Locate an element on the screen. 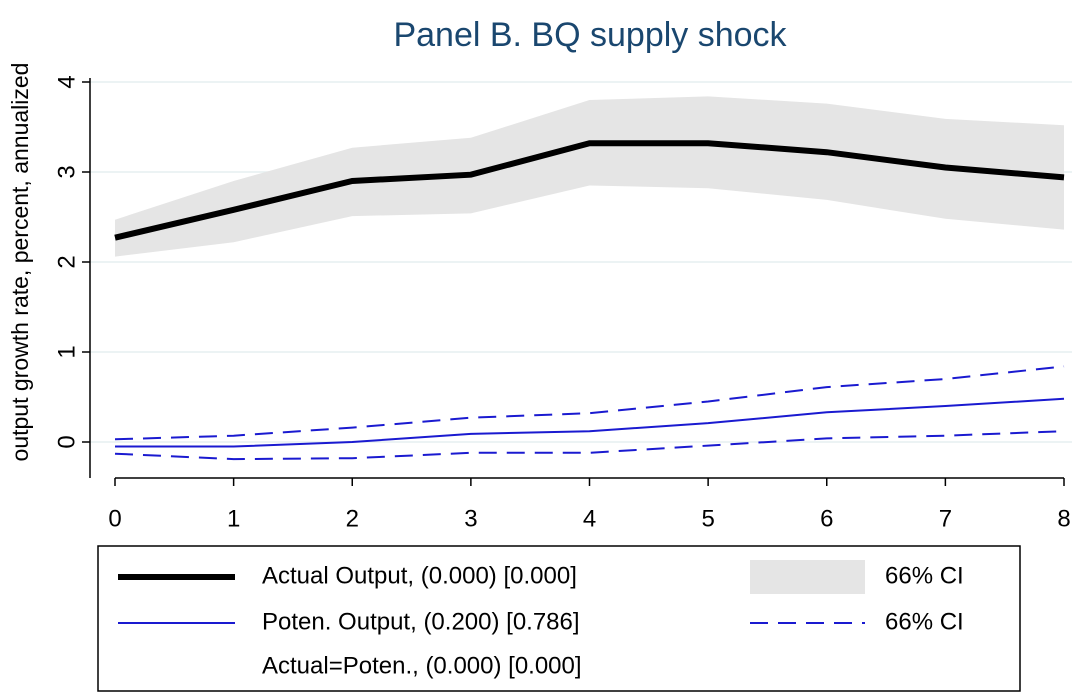 The height and width of the screenshot is (698, 1073). chart-title: Panel B. BQ supply shock is located at coordinates (590, 35).